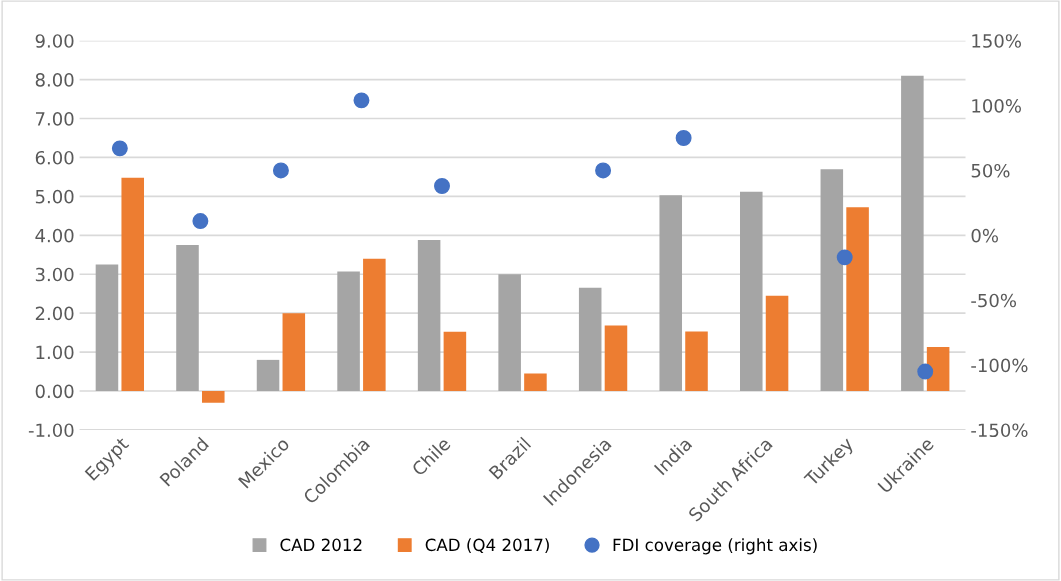 The width and height of the screenshot is (1061, 581). I want to click on y-tick-label: 2.00, so click(54, 313).